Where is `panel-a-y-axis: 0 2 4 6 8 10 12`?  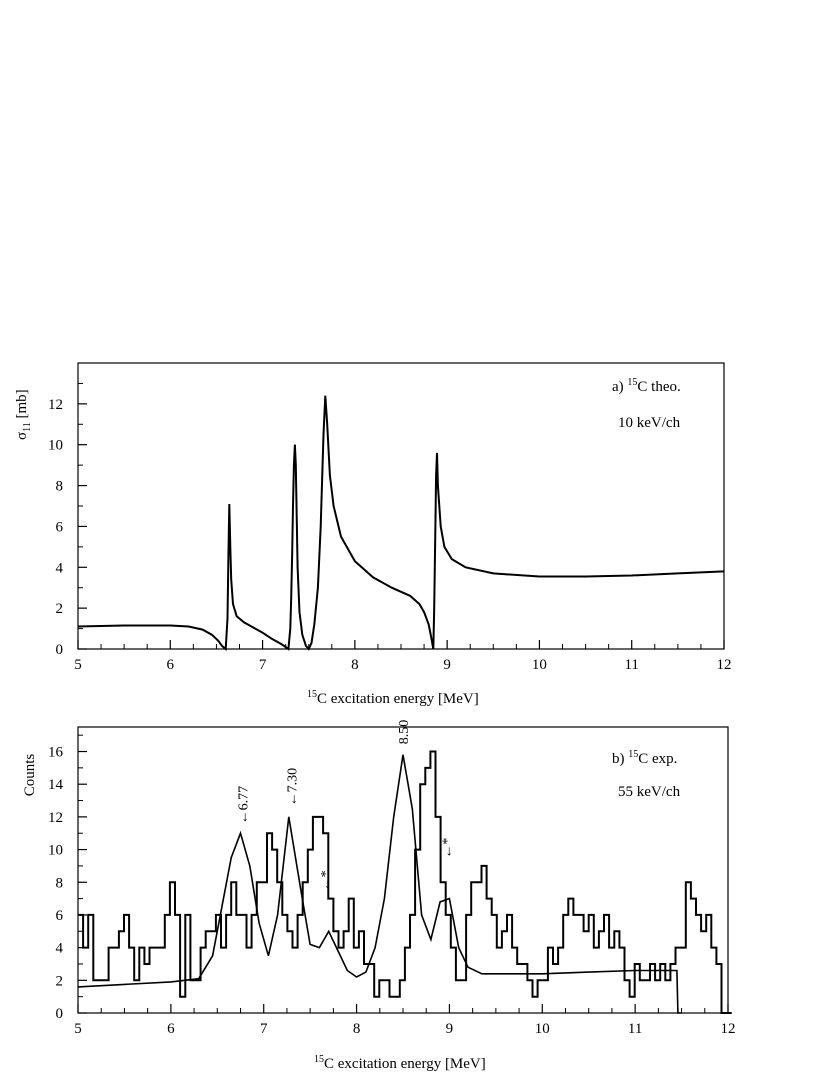 panel-a-y-axis: 0 2 4 6 8 10 12 is located at coordinates (67, 520).